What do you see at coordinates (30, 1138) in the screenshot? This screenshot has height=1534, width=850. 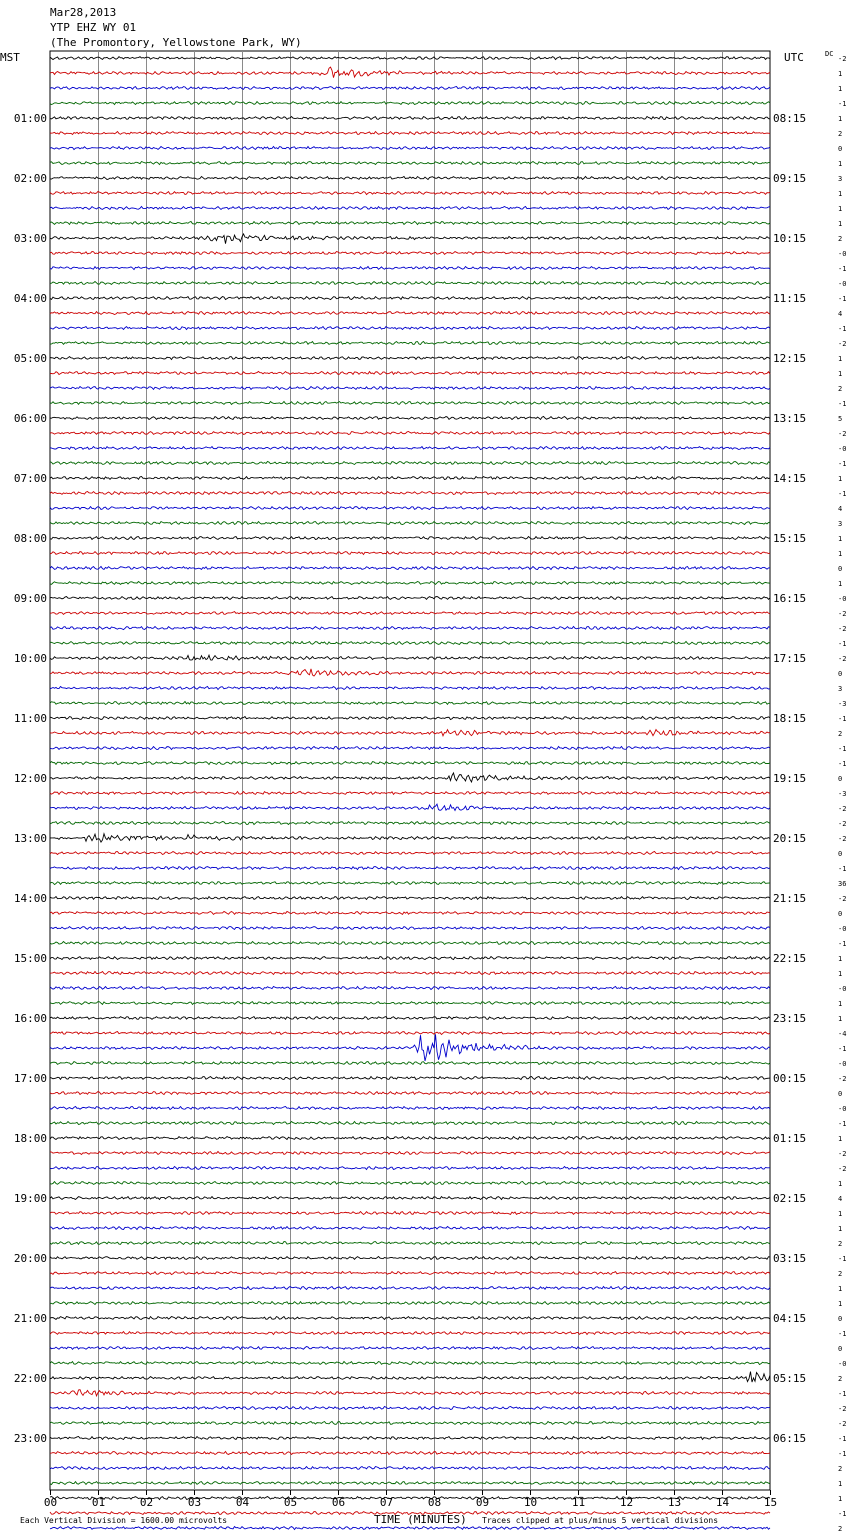 I see `mst-hour-label: 18:00` at bounding box center [30, 1138].